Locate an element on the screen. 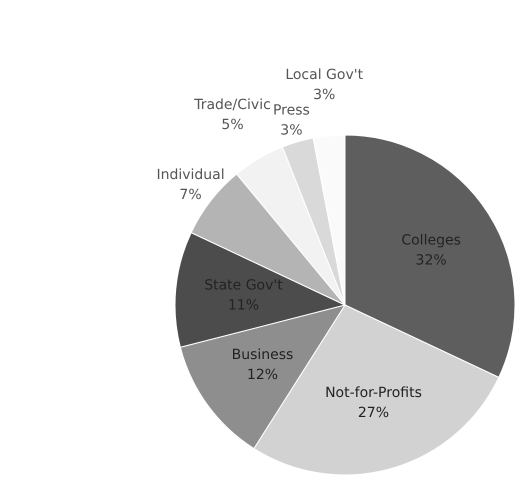  slice-label: Not-for-Profits is located at coordinates (373, 392).